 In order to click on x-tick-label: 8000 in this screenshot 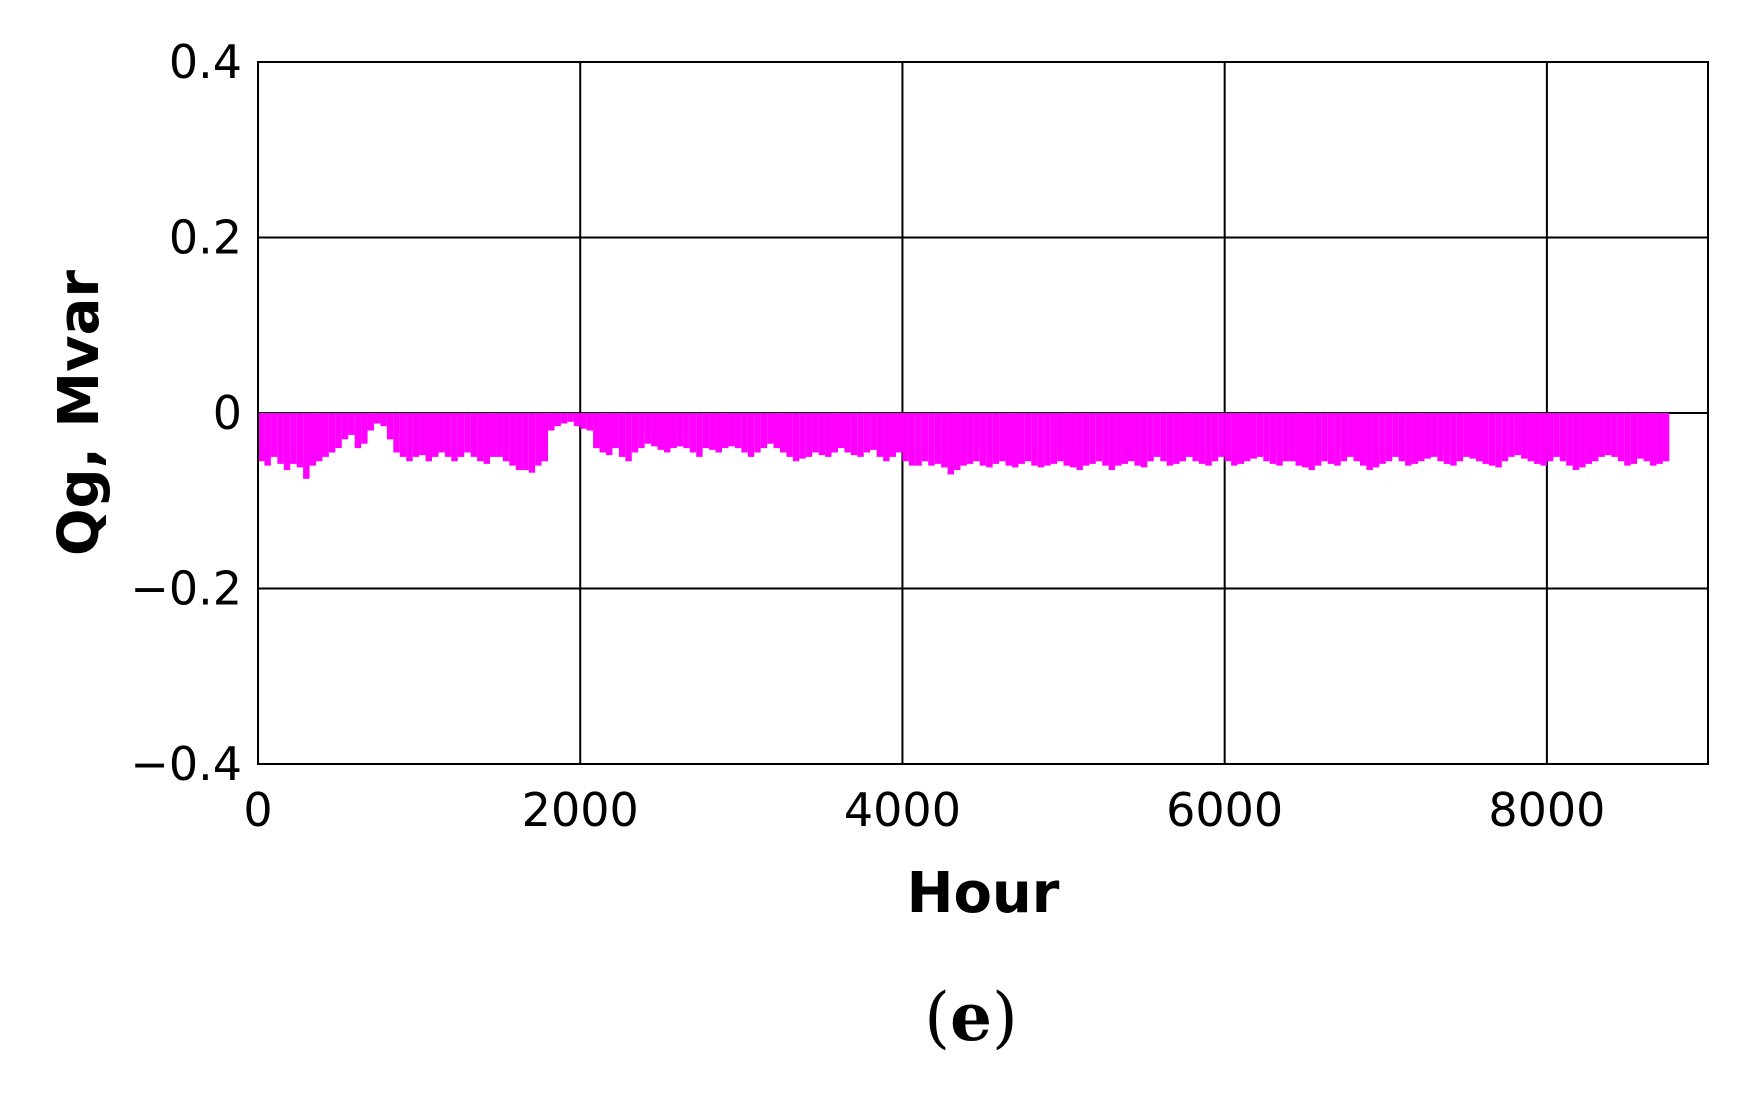, I will do `click(1546, 810)`.